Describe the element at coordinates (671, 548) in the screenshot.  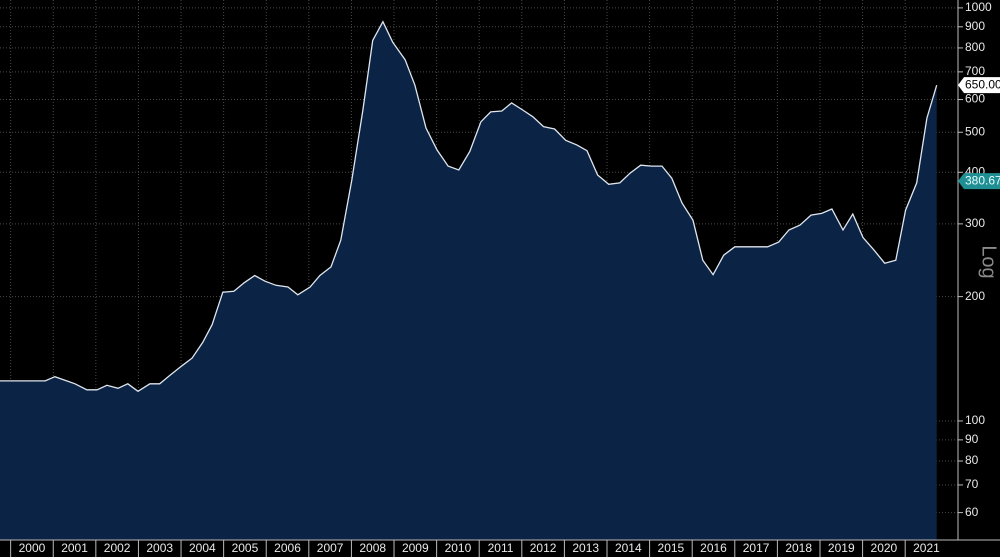
I see `x-tick-label: 2015` at that location.